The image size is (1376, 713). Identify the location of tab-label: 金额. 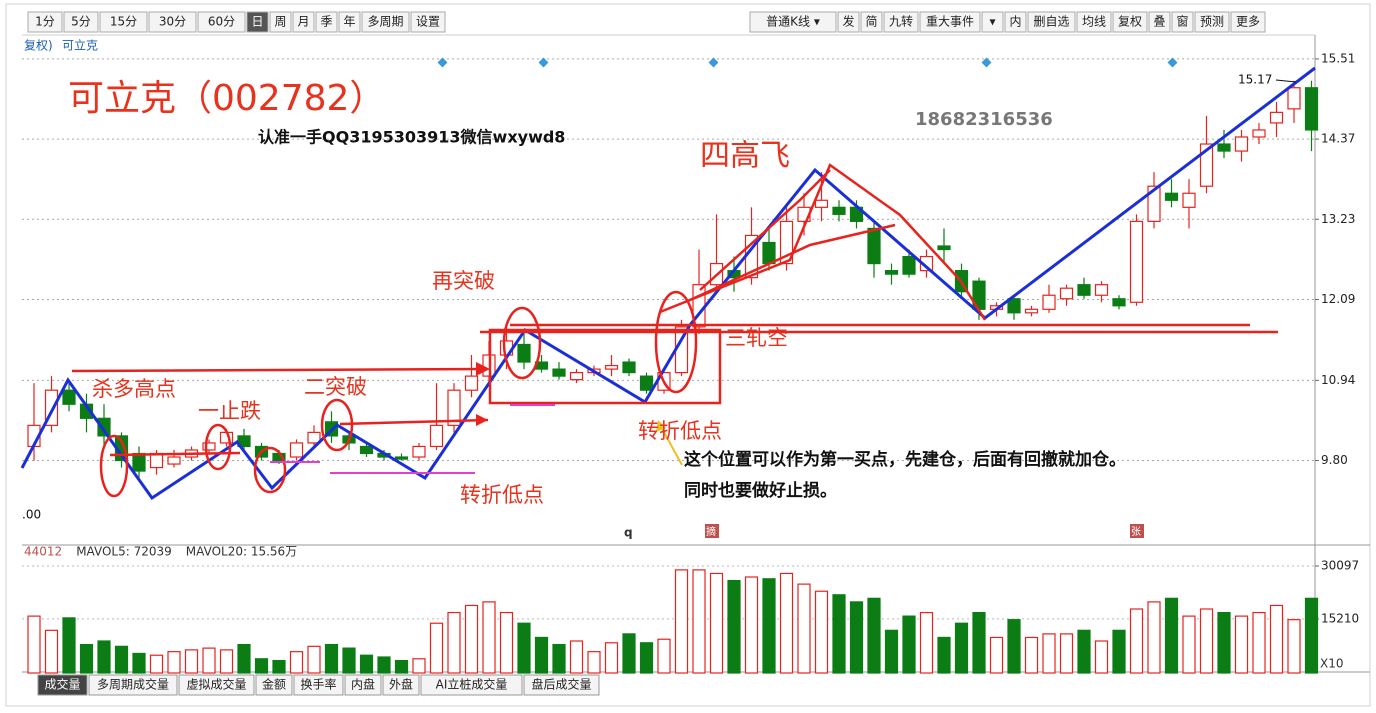
(274, 684).